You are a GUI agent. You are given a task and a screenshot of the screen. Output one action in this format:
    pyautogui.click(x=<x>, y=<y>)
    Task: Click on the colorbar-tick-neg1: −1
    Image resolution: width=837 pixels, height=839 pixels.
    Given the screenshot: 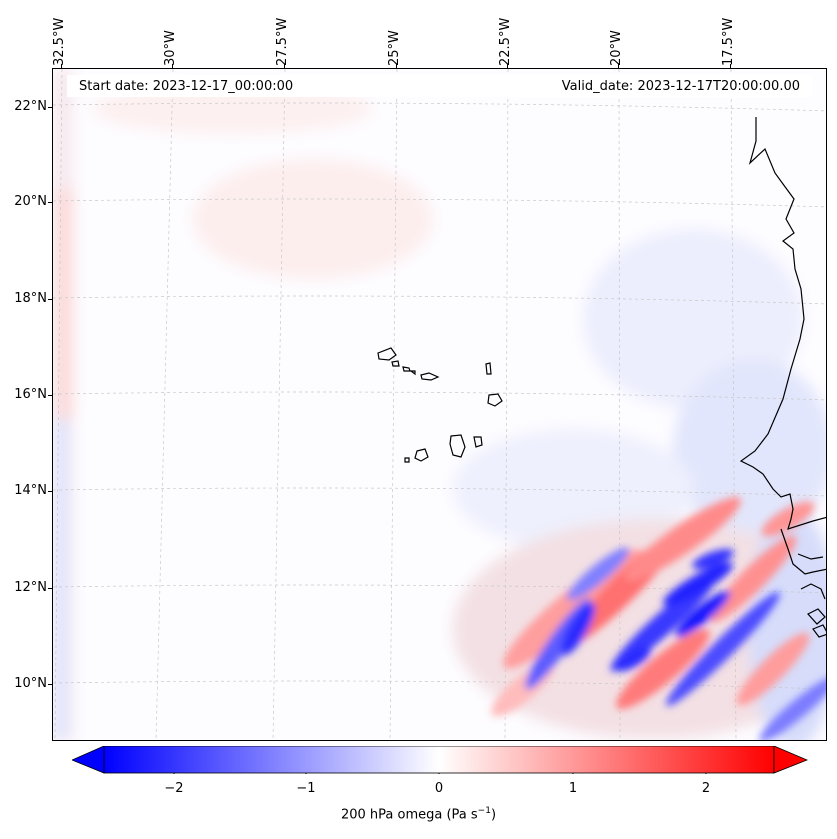 What is the action you would take?
    pyautogui.click(x=306, y=788)
    